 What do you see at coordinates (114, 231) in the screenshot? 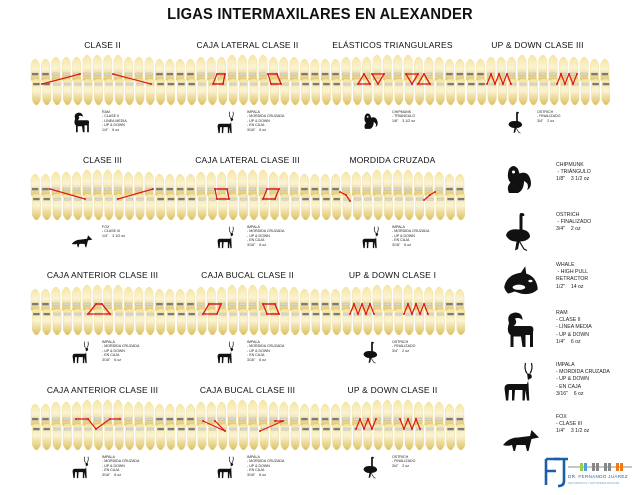
I see `elastic-spec: FOX - CLASE III 1/4" 3 1/2 oz` at bounding box center [114, 231].